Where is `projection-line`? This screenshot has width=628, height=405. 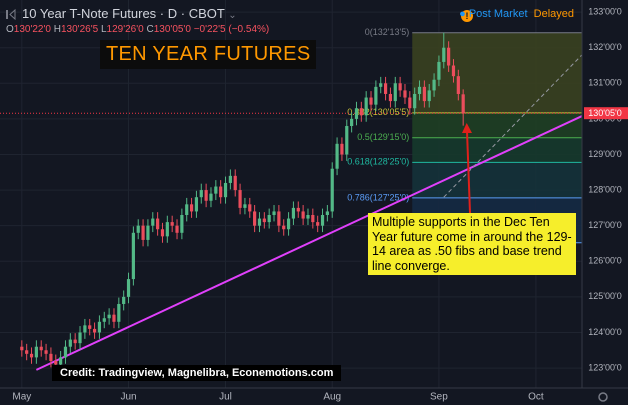 projection-line is located at coordinates (513, 126).